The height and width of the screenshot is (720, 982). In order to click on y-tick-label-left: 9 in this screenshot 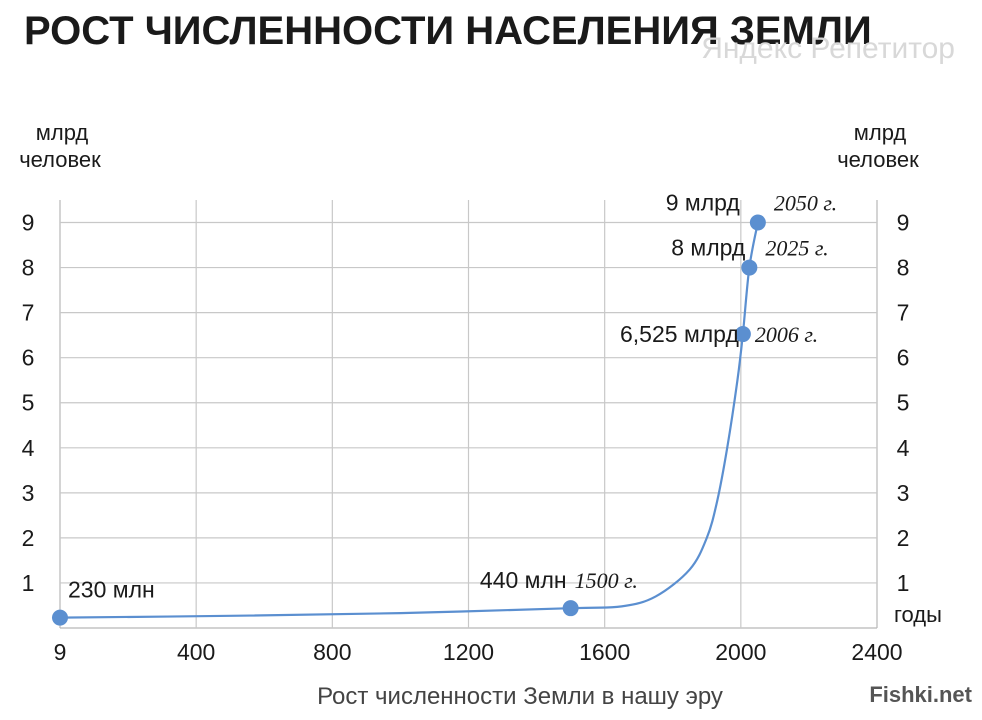, I will do `click(28, 223)`.